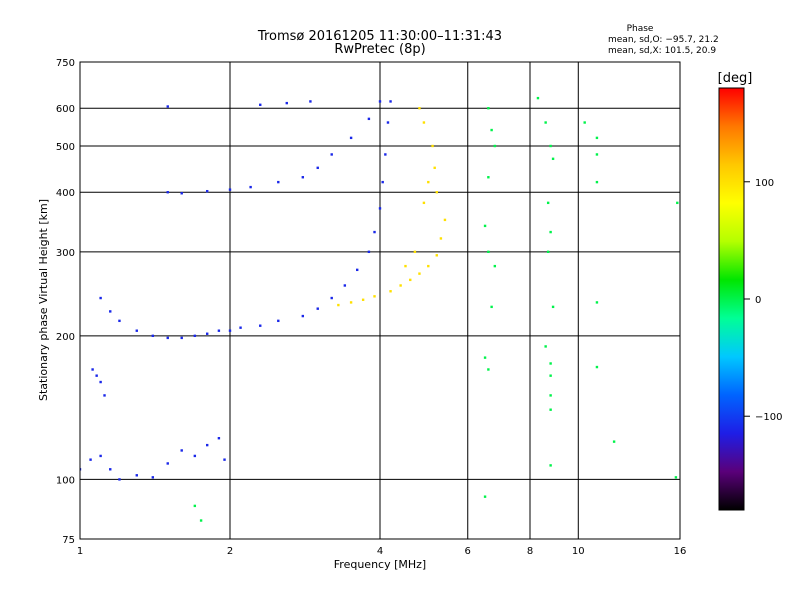 The height and width of the screenshot is (600, 800). I want to click on colorbar-ticks: 100 0 −100, so click(763, 300).